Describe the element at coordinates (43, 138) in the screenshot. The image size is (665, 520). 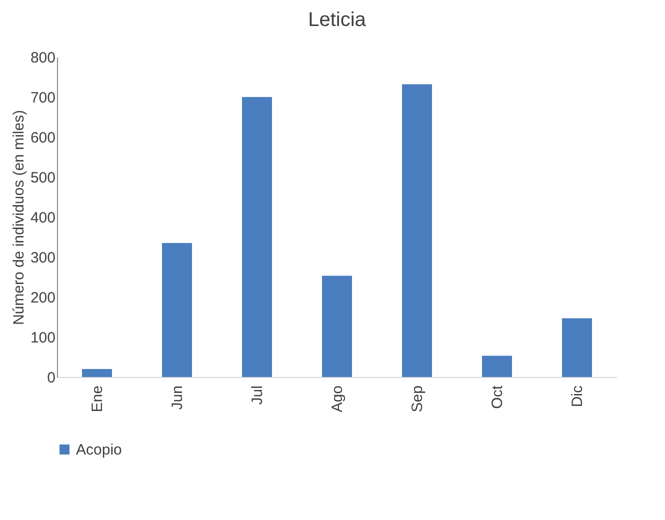
I see `y-tick-label: 600` at that location.